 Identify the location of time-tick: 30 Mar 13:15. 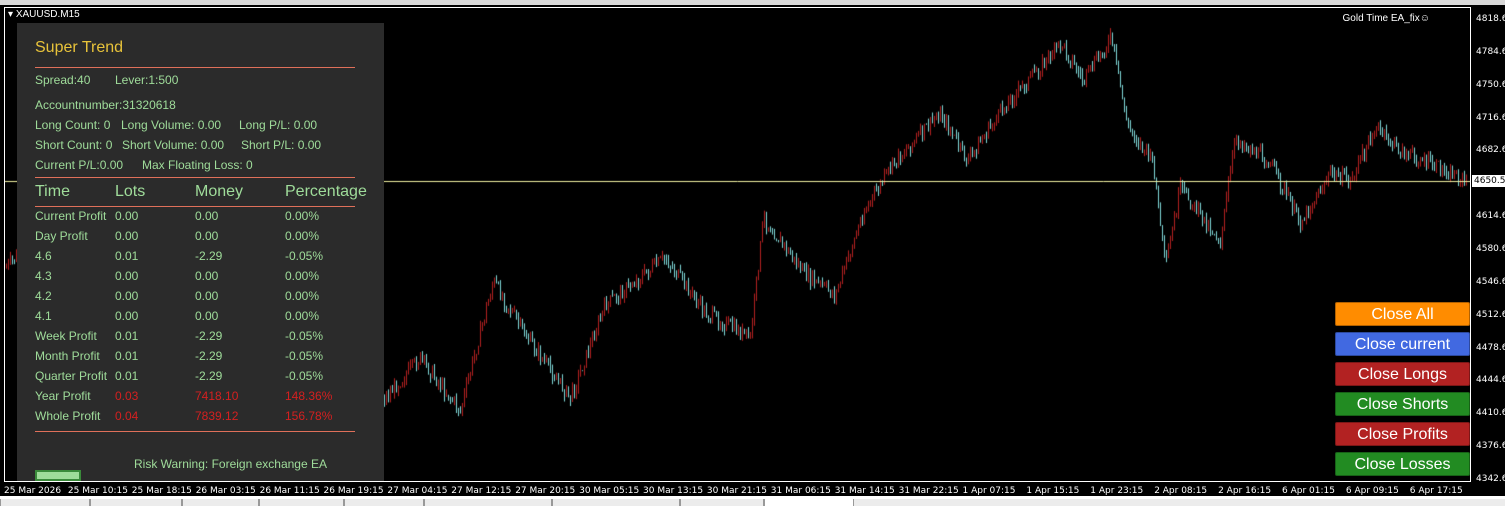
(673, 491).